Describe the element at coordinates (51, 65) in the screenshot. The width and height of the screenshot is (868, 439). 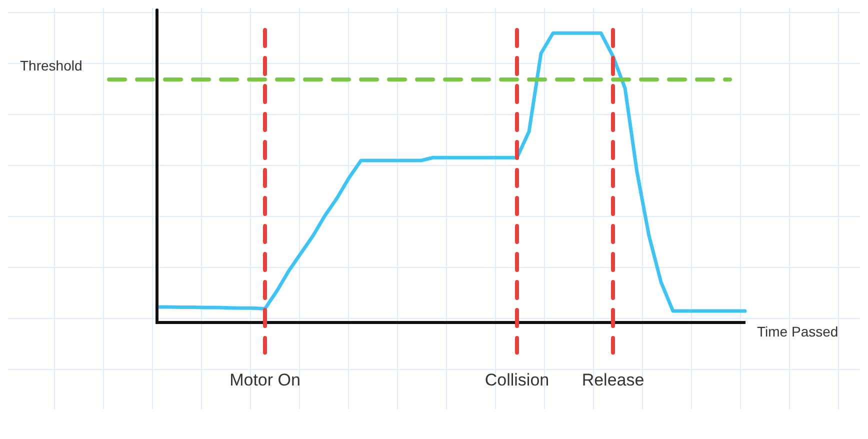
I see `ref-line-label: Threshold` at that location.